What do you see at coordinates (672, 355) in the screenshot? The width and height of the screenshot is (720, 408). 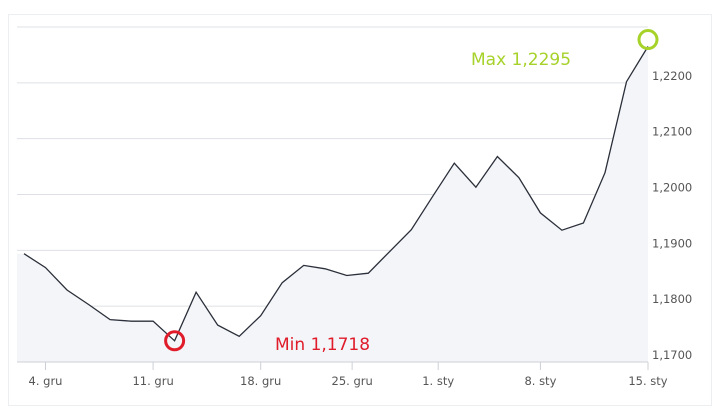 I see `y-tick-label: 1,1700` at bounding box center [672, 355].